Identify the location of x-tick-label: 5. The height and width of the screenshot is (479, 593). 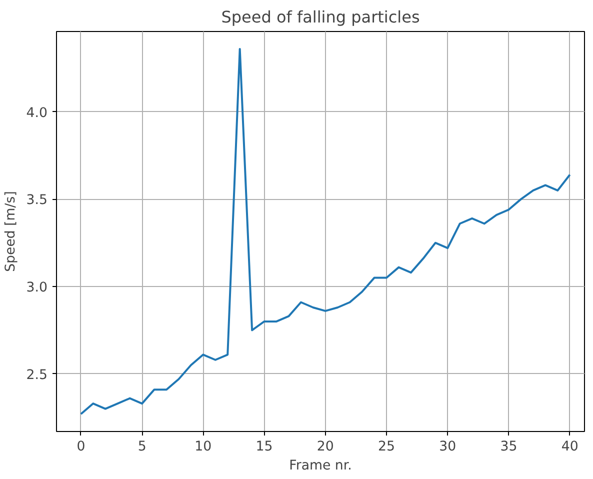
(142, 447).